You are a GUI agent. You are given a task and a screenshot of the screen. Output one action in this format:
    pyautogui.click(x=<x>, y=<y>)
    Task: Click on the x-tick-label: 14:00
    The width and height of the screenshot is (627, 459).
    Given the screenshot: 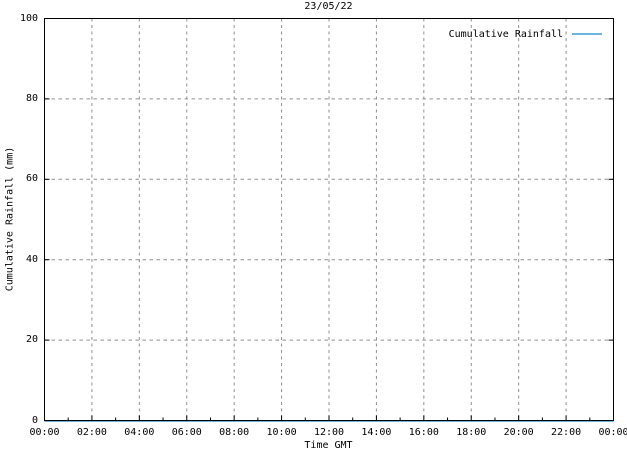 What is the action you would take?
    pyautogui.click(x=376, y=432)
    